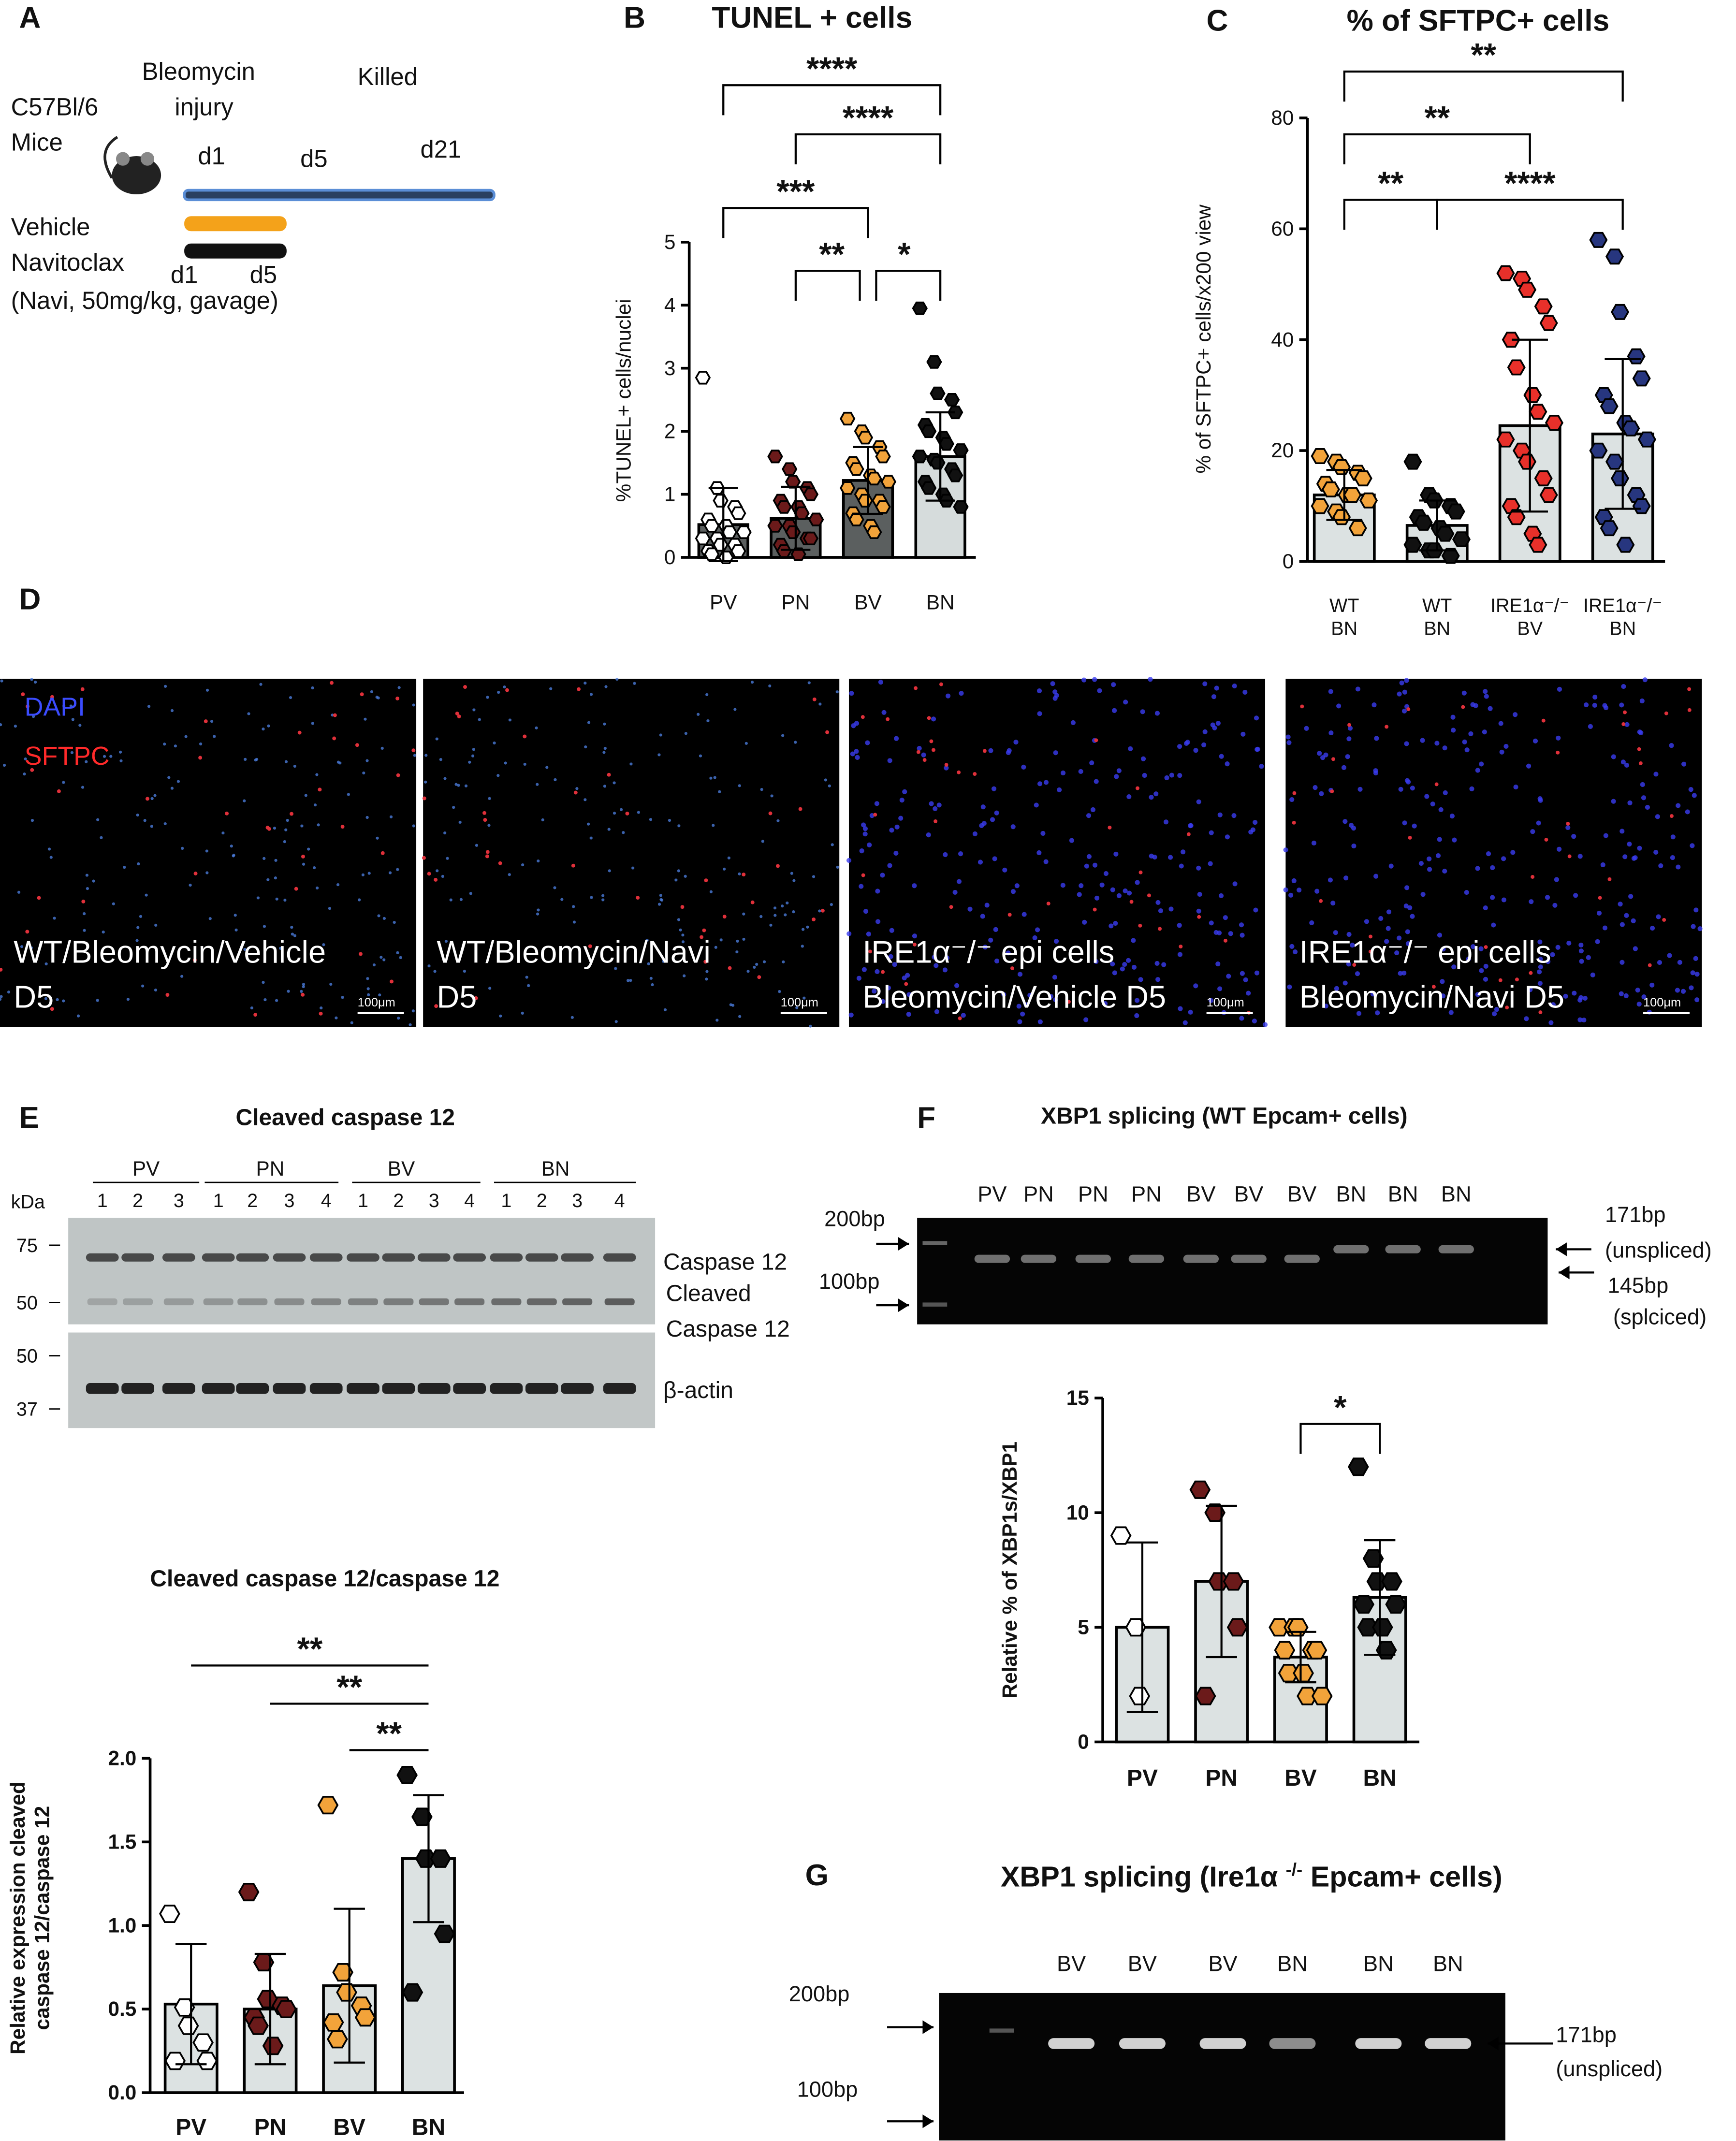 The image size is (1736, 2141). I want to click on micrograph-label: Bleomycin/Vehicle D5, so click(1014, 997).